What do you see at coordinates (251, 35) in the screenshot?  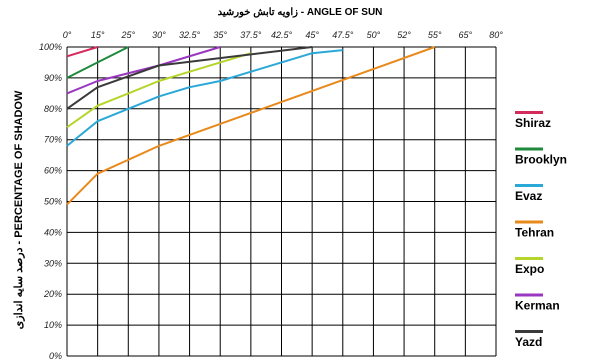 I see `x-tick-label: 37.5°` at bounding box center [251, 35].